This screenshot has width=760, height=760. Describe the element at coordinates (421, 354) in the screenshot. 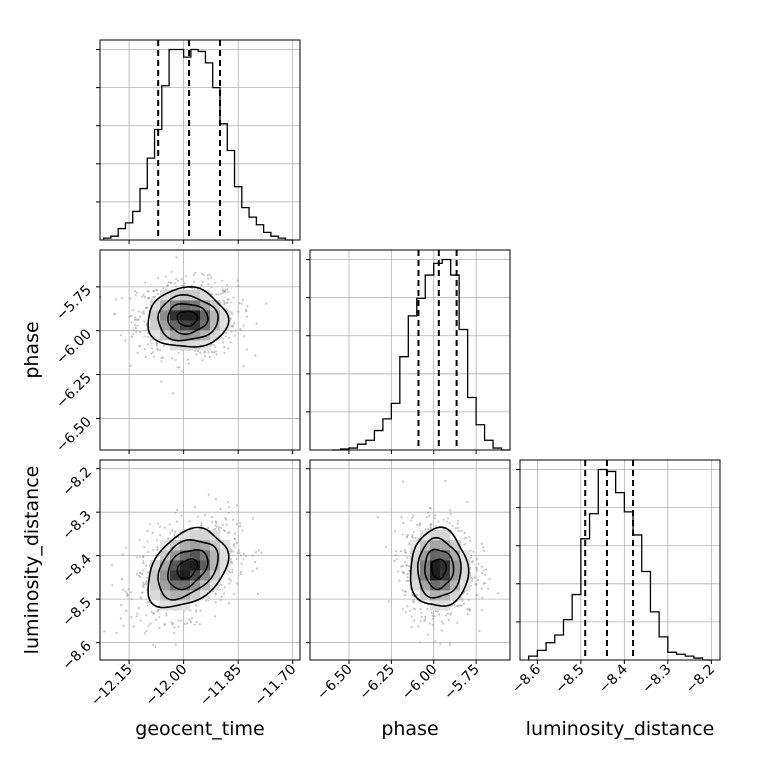

I see `hist-phase-step` at that location.